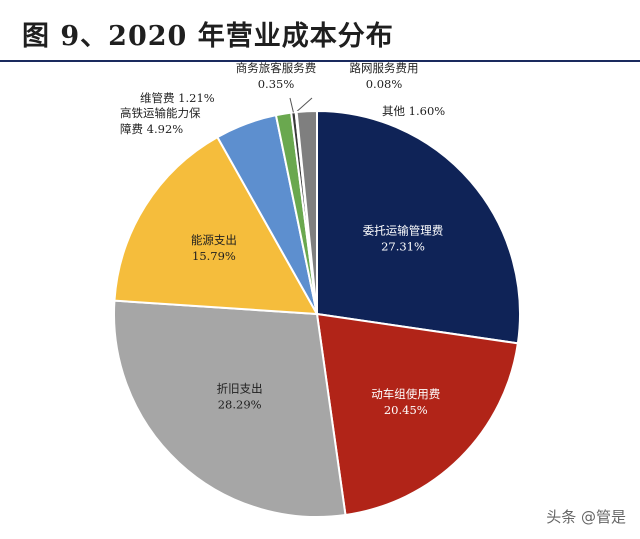 The image size is (640, 539). What do you see at coordinates (405, 394) in the screenshot?
I see `slice-label-text: 动车组使用费` at bounding box center [405, 394].